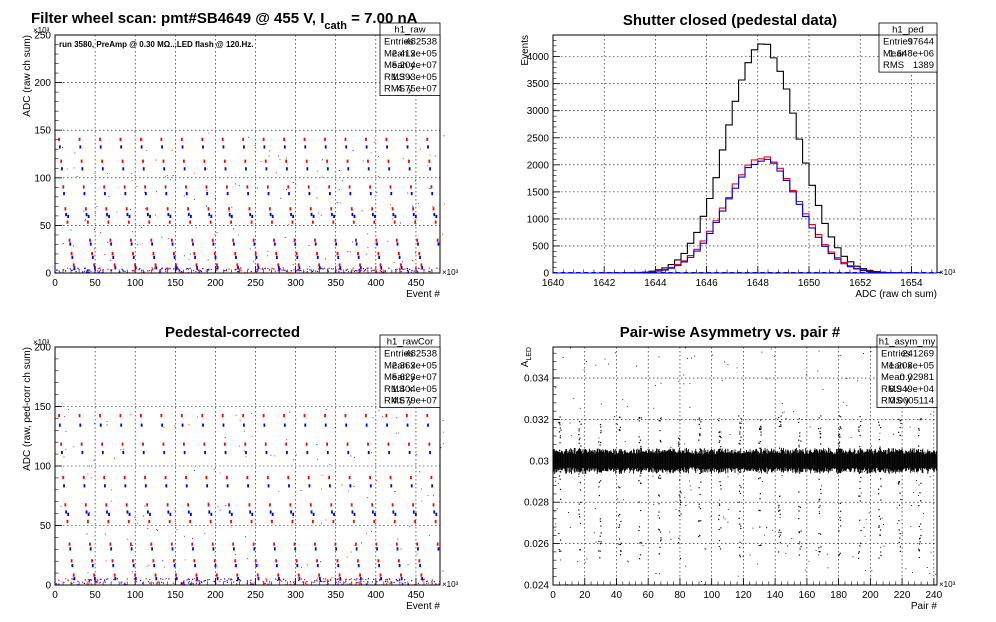  Describe the element at coordinates (529, 354) in the screenshot. I see `y-axis-label-sub: LED` at that location.